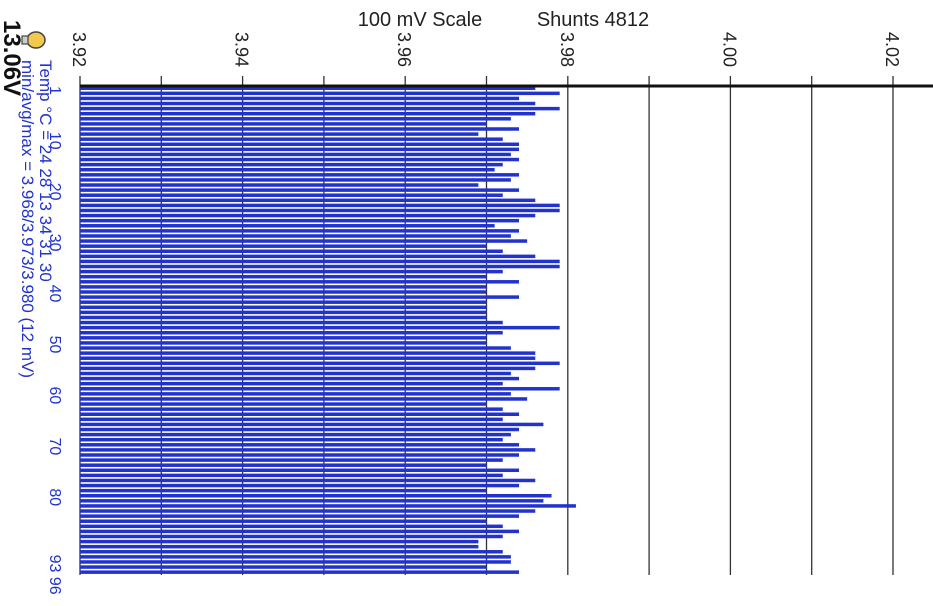 This screenshot has width=933, height=606. What do you see at coordinates (54, 446) in the screenshot?
I see `cell-tick-label: 70` at bounding box center [54, 446].